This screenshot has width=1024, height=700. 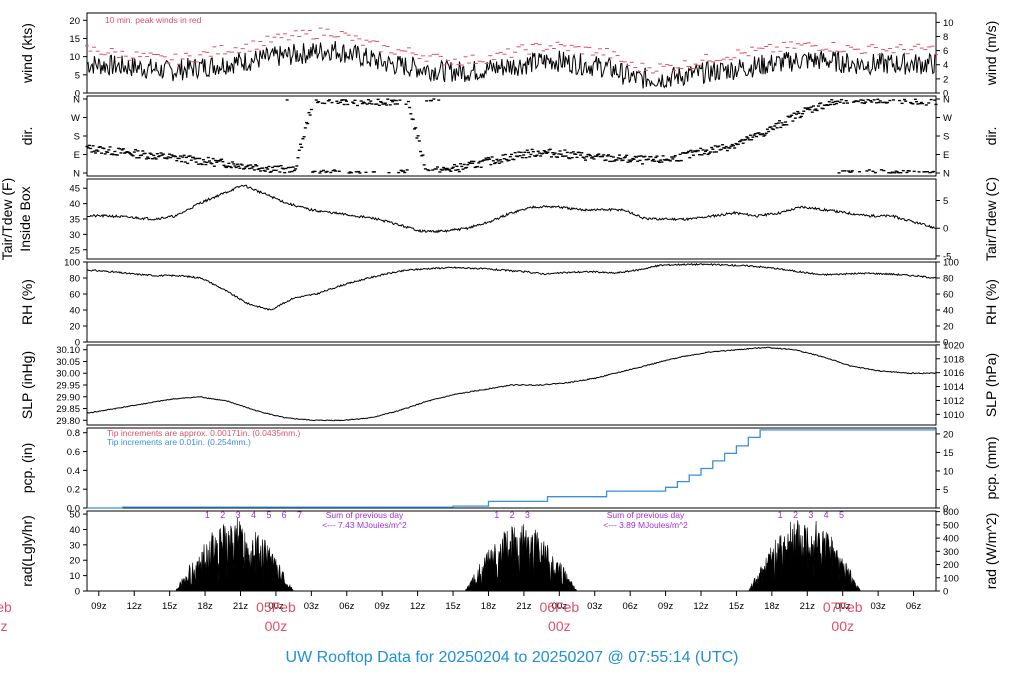 What do you see at coordinates (76, 100) in the screenshot?
I see `y-tick-label: N` at bounding box center [76, 100].